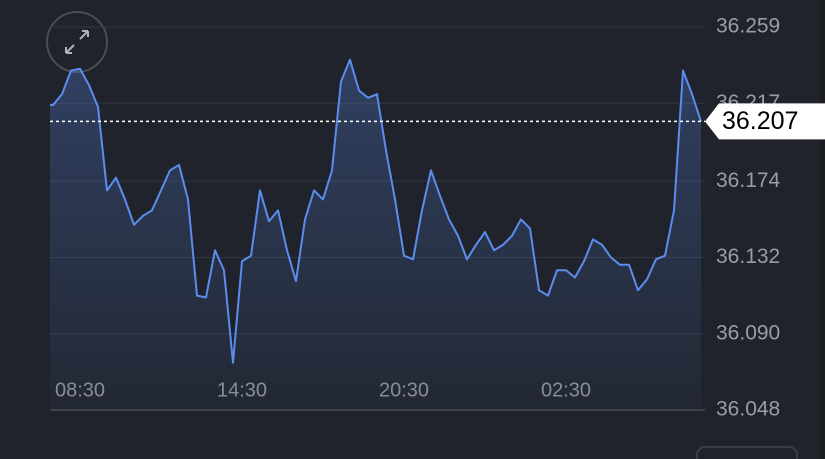 The height and width of the screenshot is (459, 825). I want to click on last-price-tag, so click(765, 121).